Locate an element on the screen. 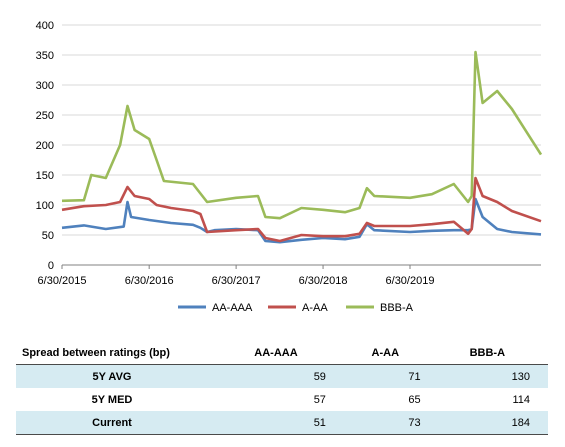 The width and height of the screenshot is (565, 447). table-row: Current 51 73 184 is located at coordinates (282, 423).